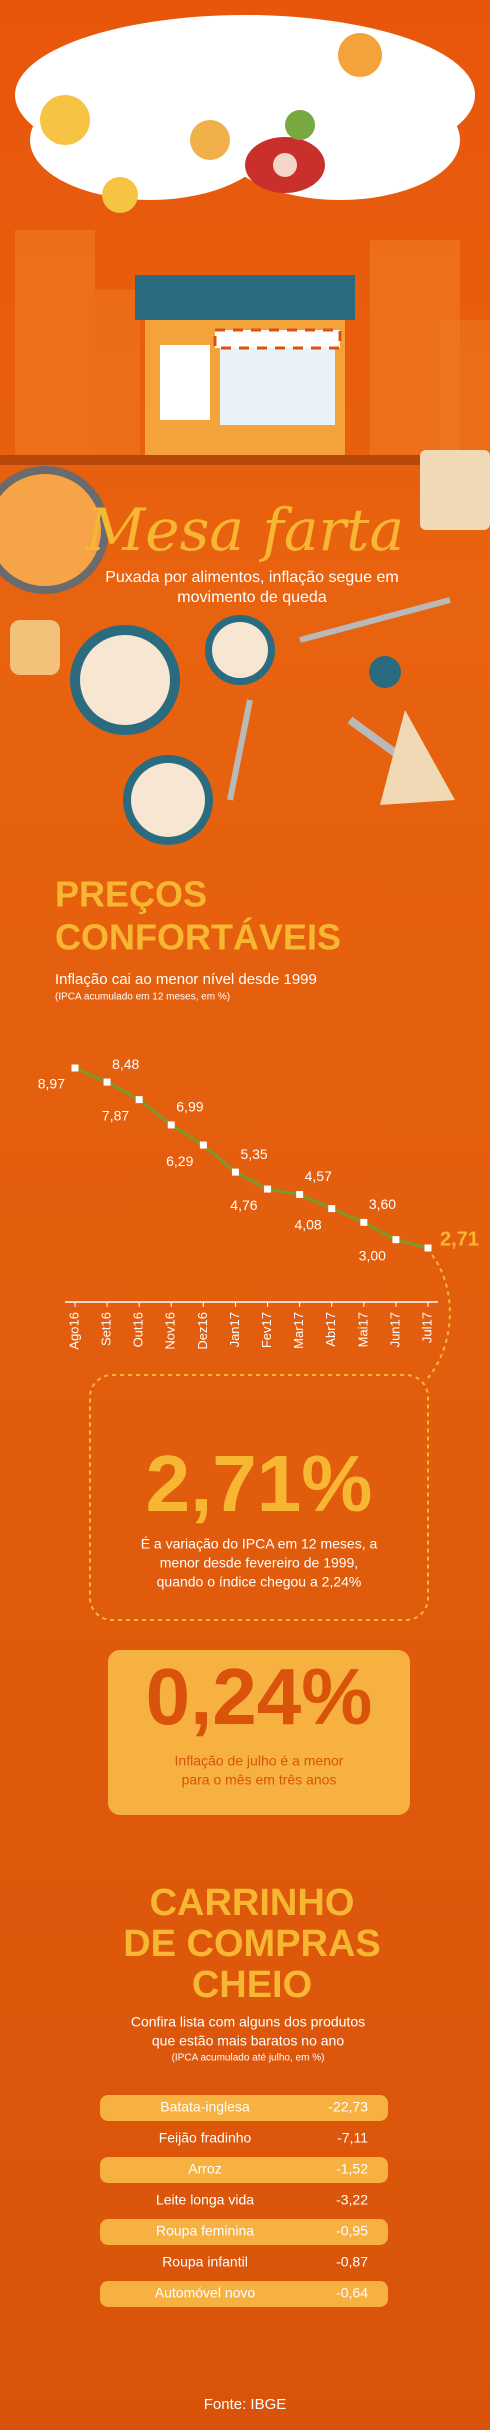  What do you see at coordinates (189, 1107) in the screenshot?
I see `value-label: 6,99` at bounding box center [189, 1107].